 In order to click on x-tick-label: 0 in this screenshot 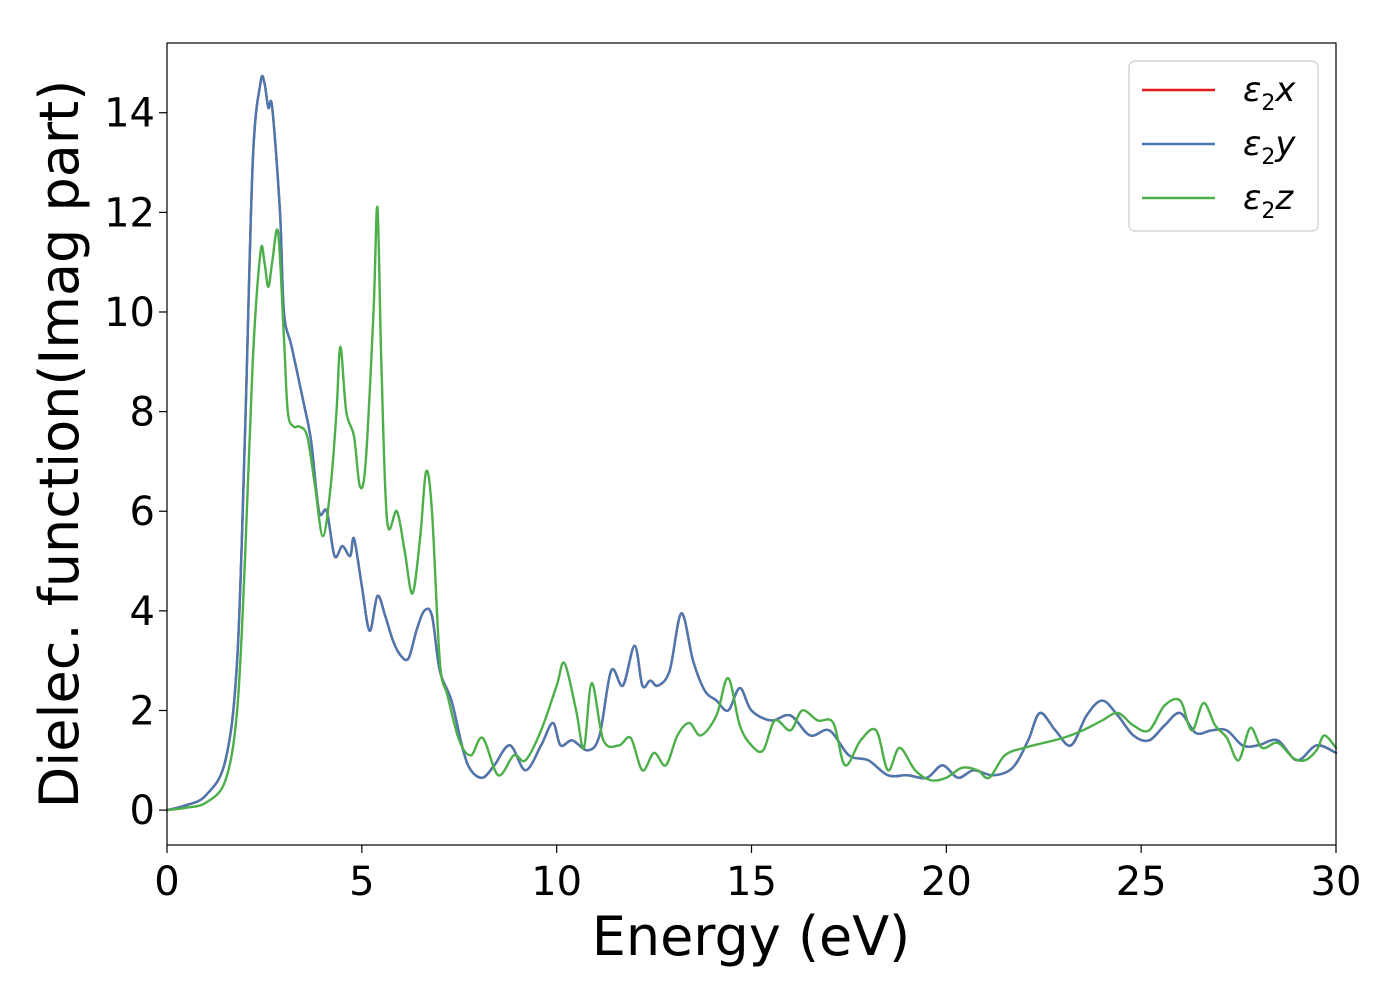, I will do `click(166, 882)`.